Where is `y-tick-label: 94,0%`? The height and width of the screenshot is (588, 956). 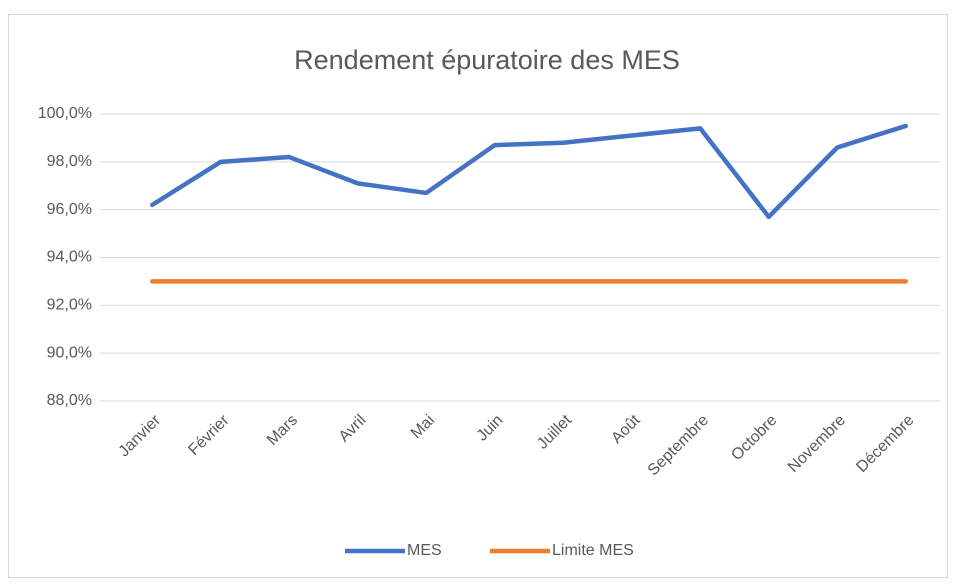 y-tick-label: 94,0% is located at coordinates (69, 257).